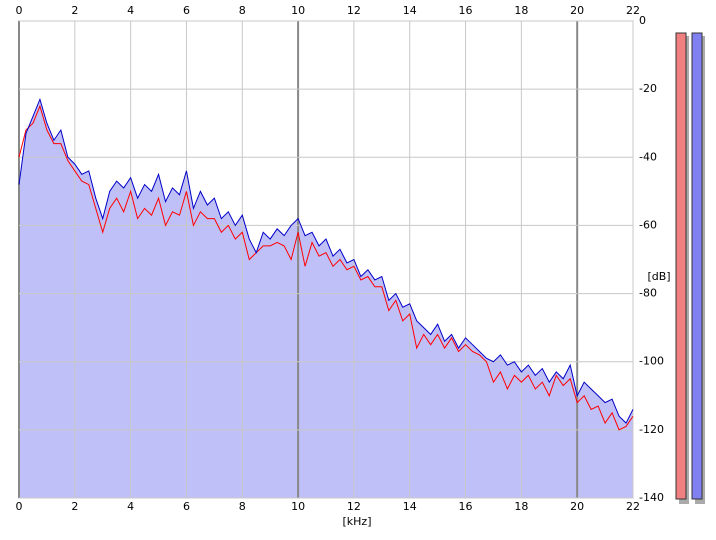  What do you see at coordinates (354, 10) in the screenshot?
I see `x-tick-label-top: 12` at bounding box center [354, 10].